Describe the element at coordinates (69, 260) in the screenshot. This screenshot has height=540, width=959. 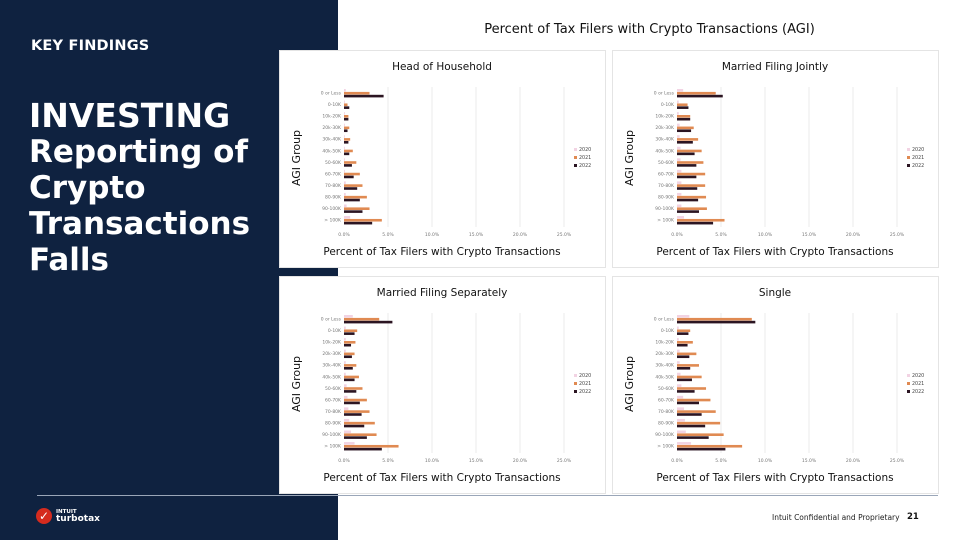
I see `headline-line: Falls` at that location.